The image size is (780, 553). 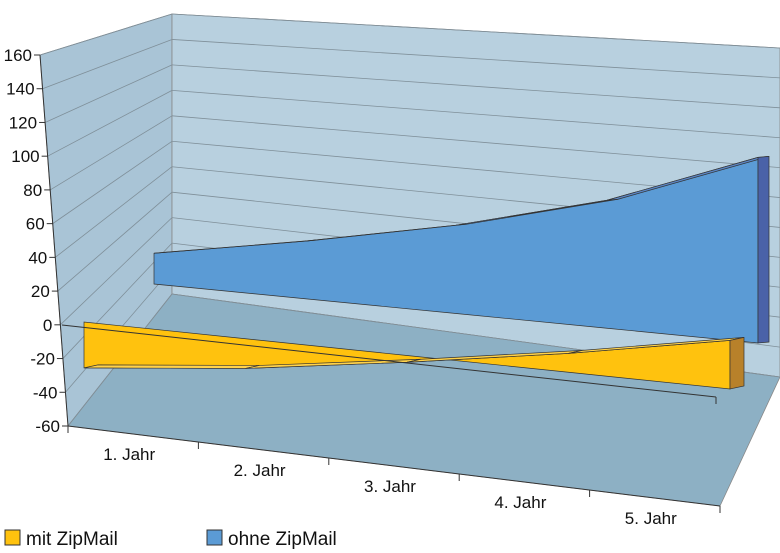 I want to click on y-tick-label: 40, so click(x=37, y=257).